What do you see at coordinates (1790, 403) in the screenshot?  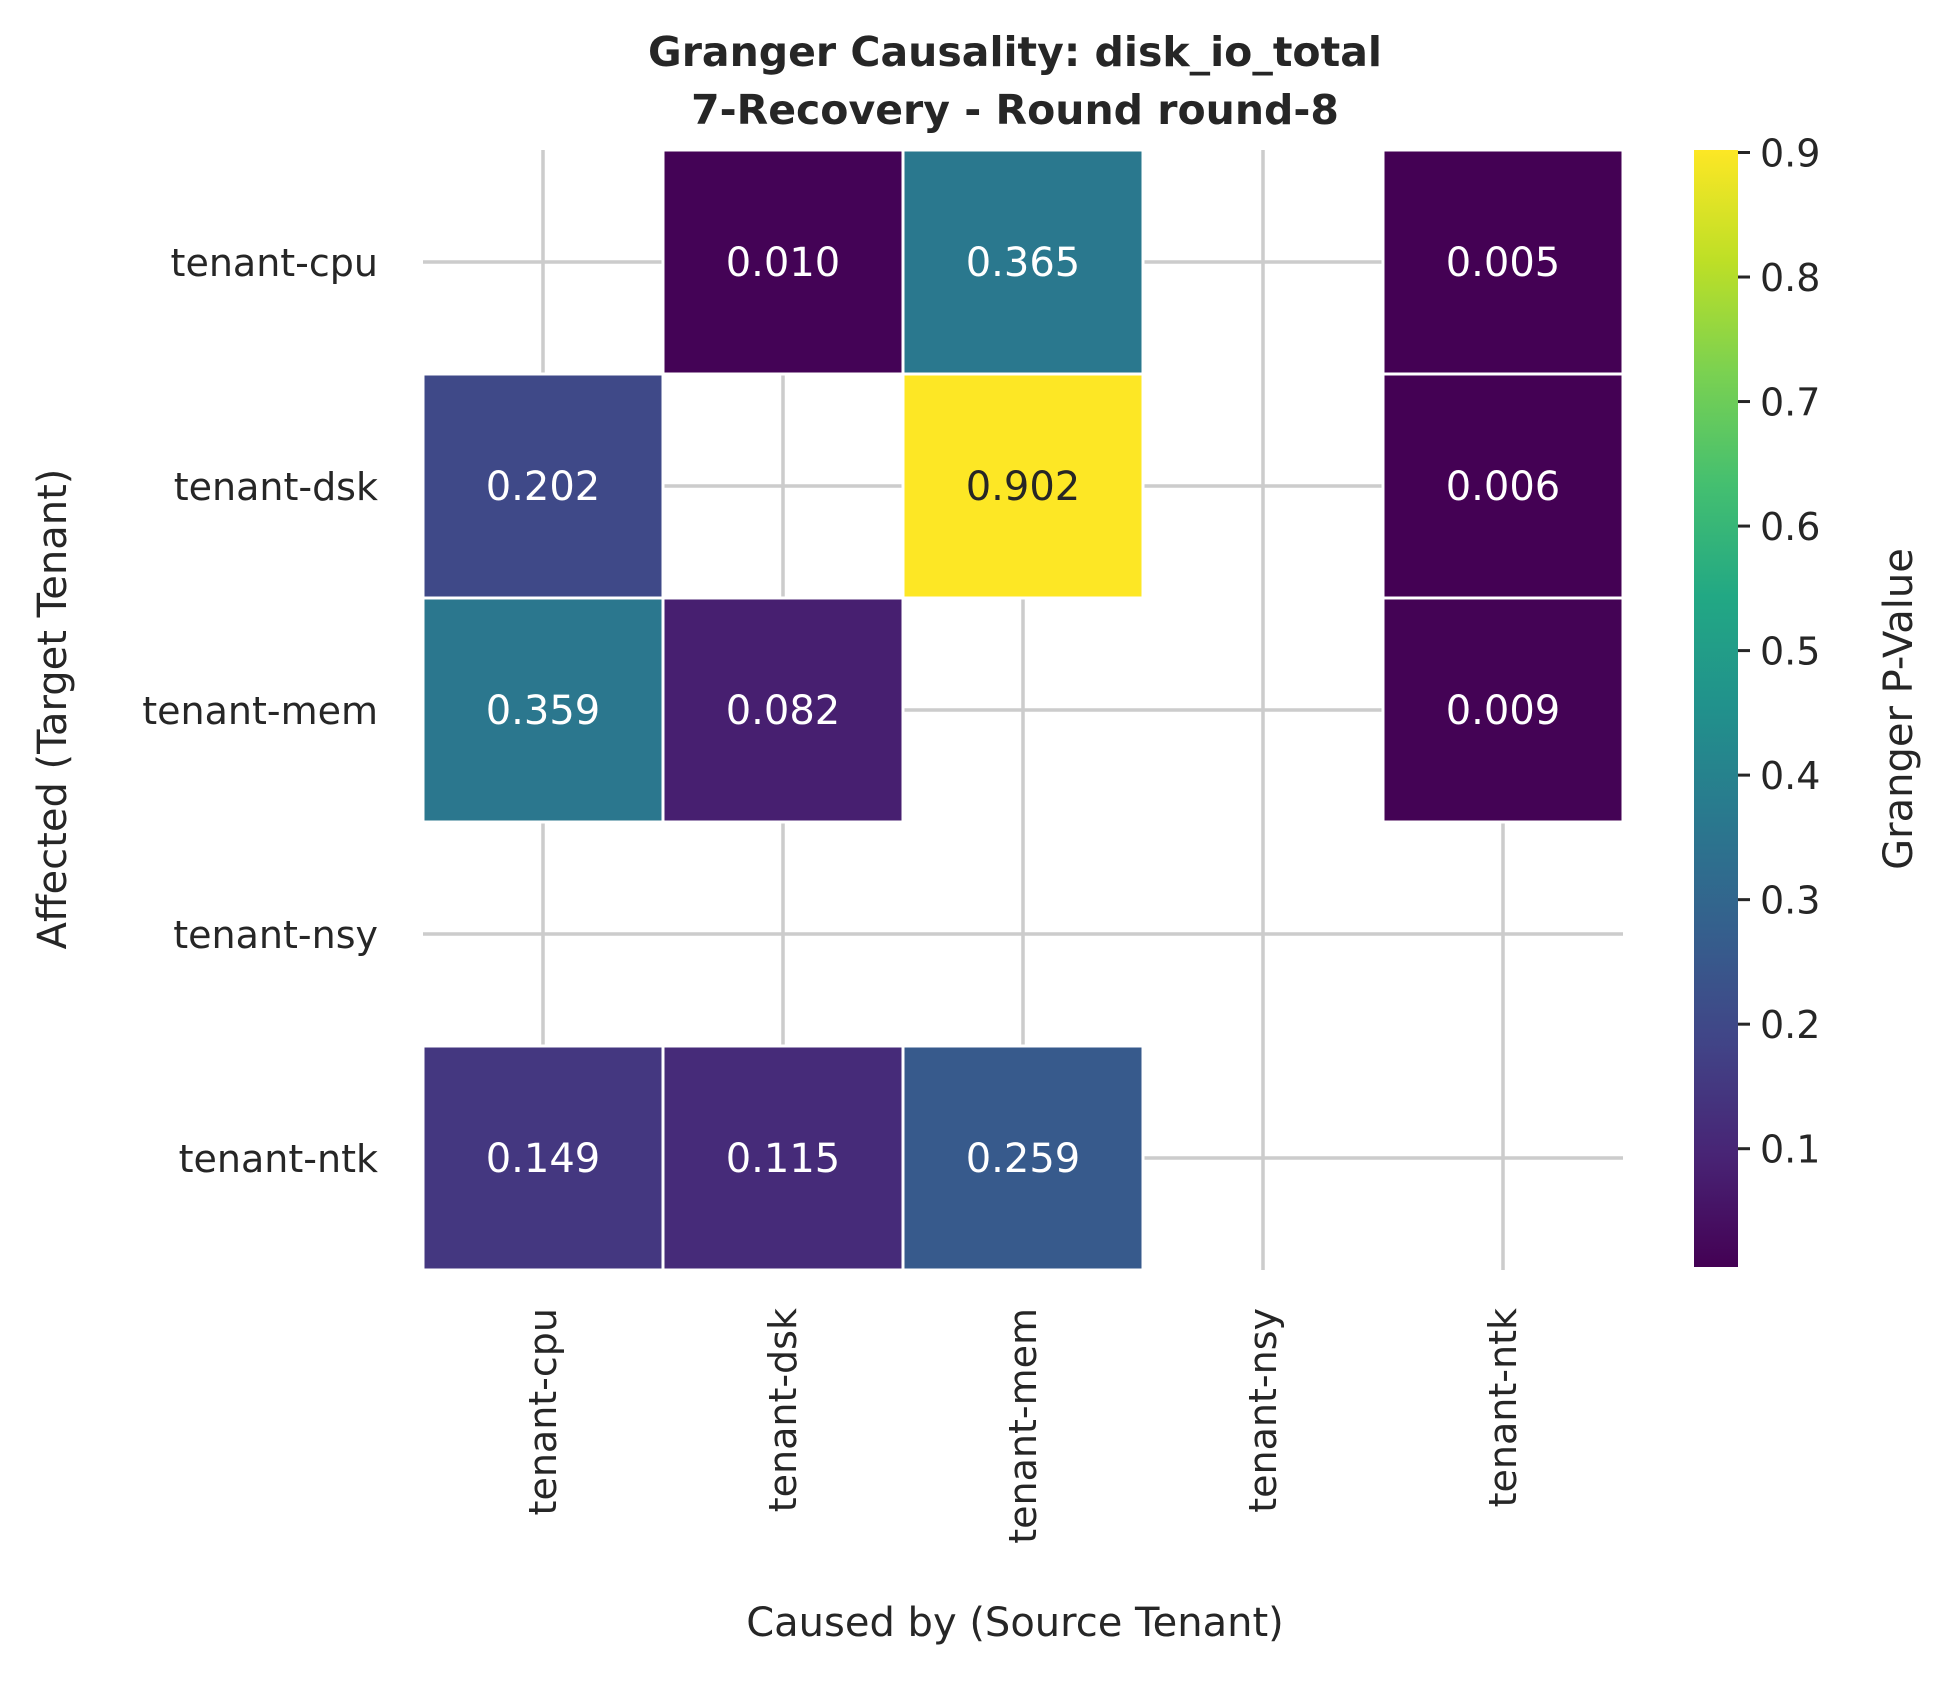 I see `colorbar-tick-label: 0.7` at bounding box center [1790, 403].